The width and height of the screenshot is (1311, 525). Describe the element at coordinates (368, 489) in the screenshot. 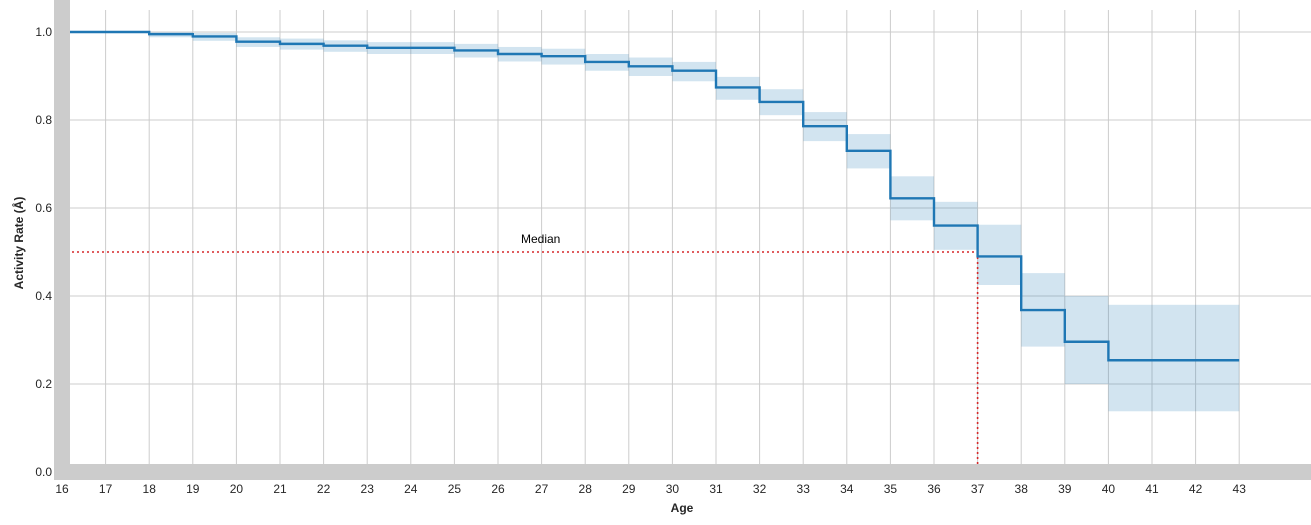

I see `x-tick-label: 23` at that location.